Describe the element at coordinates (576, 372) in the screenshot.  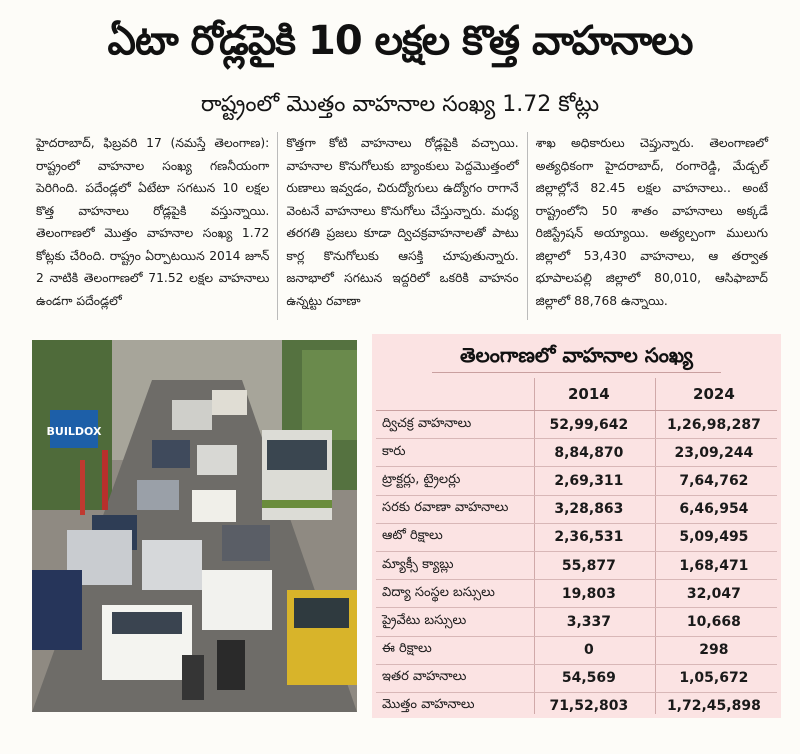
I see `title-divider` at that location.